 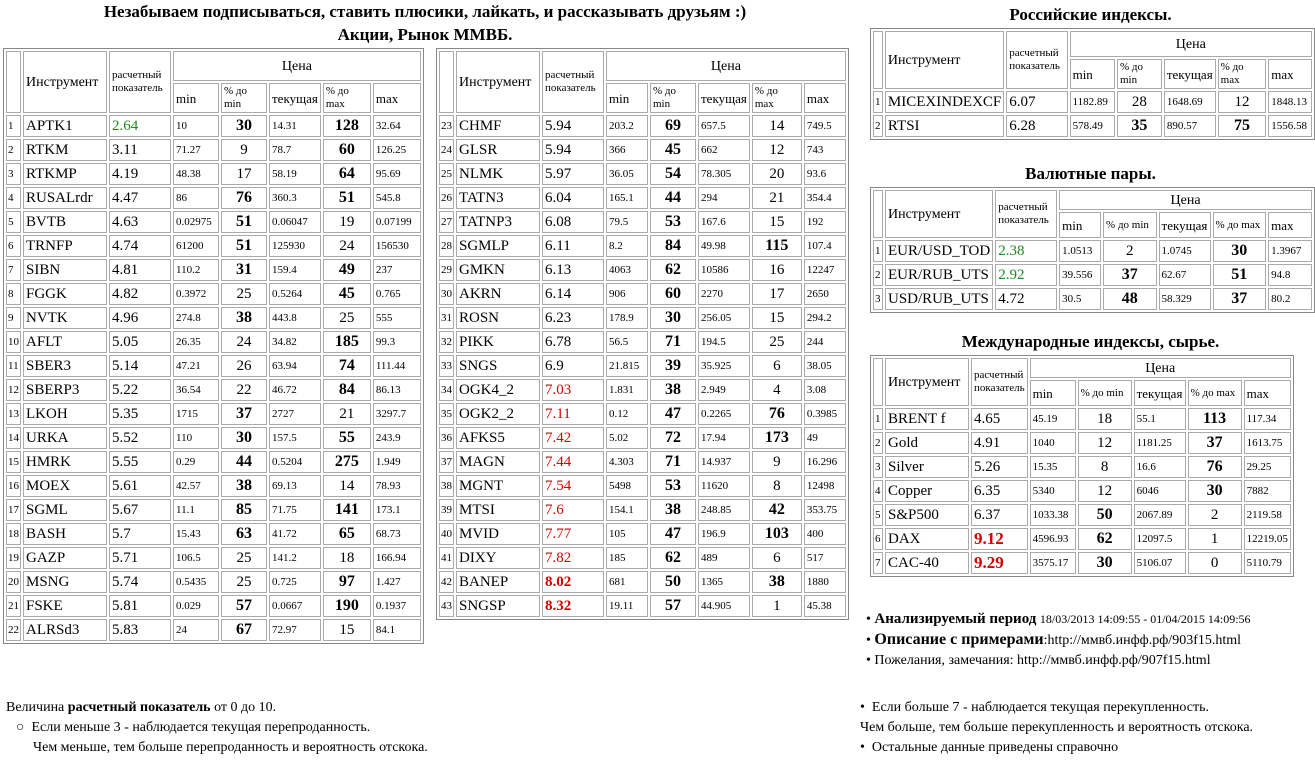 I want to click on data-cell: 71.75, so click(x=295, y=510).